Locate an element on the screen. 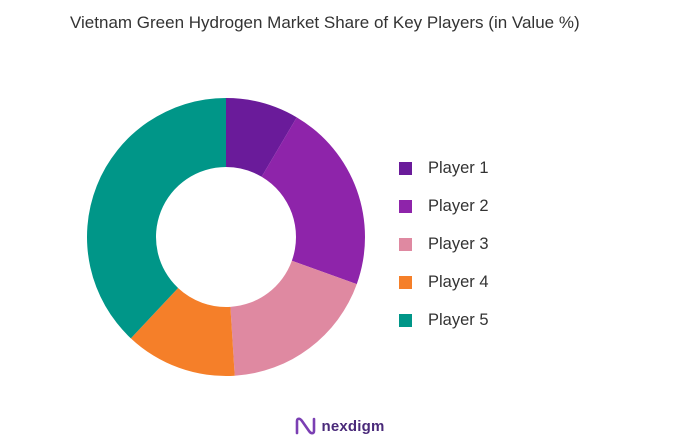  chart-legend: Player 1 Player 2 Player 3 Player 4 Player 5 is located at coordinates (444, 252).